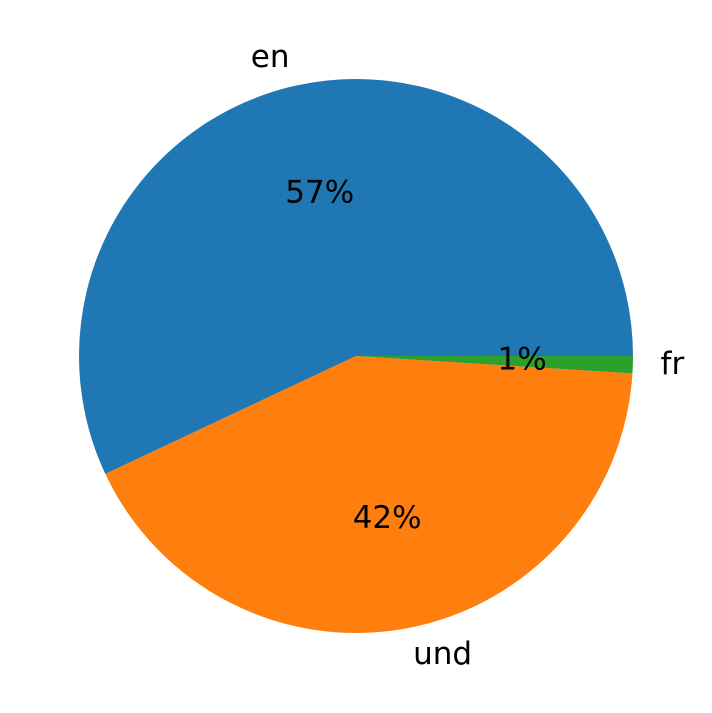 The height and width of the screenshot is (713, 712). What do you see at coordinates (387, 518) in the screenshot?
I see `percent-label: 42%` at bounding box center [387, 518].